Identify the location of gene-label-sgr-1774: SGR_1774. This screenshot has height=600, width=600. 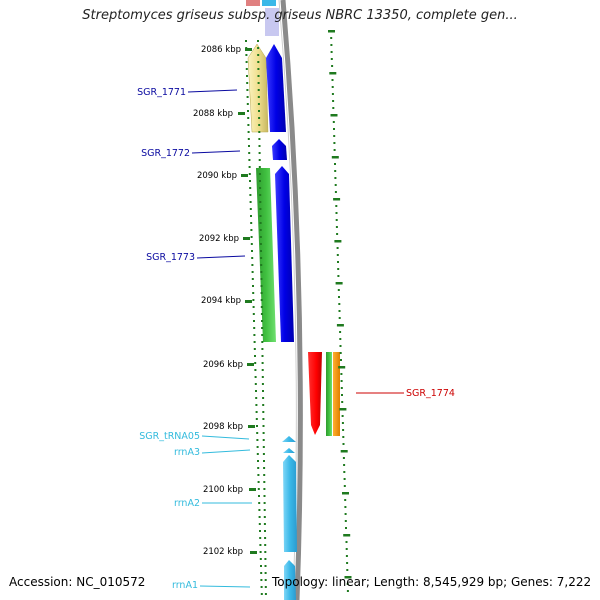
(430, 393).